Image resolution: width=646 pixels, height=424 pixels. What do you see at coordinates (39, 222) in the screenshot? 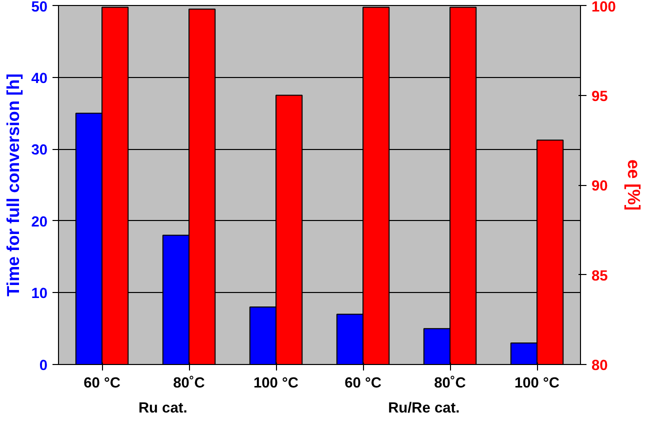
I see `y-tick-label: 20` at bounding box center [39, 222].